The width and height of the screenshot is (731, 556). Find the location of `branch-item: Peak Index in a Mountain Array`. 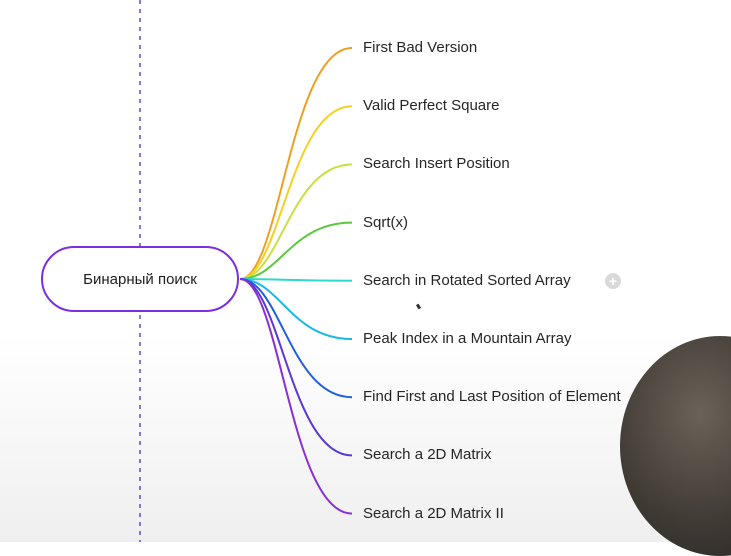

branch-item: Peak Index in a Mountain Array is located at coordinates (467, 338).